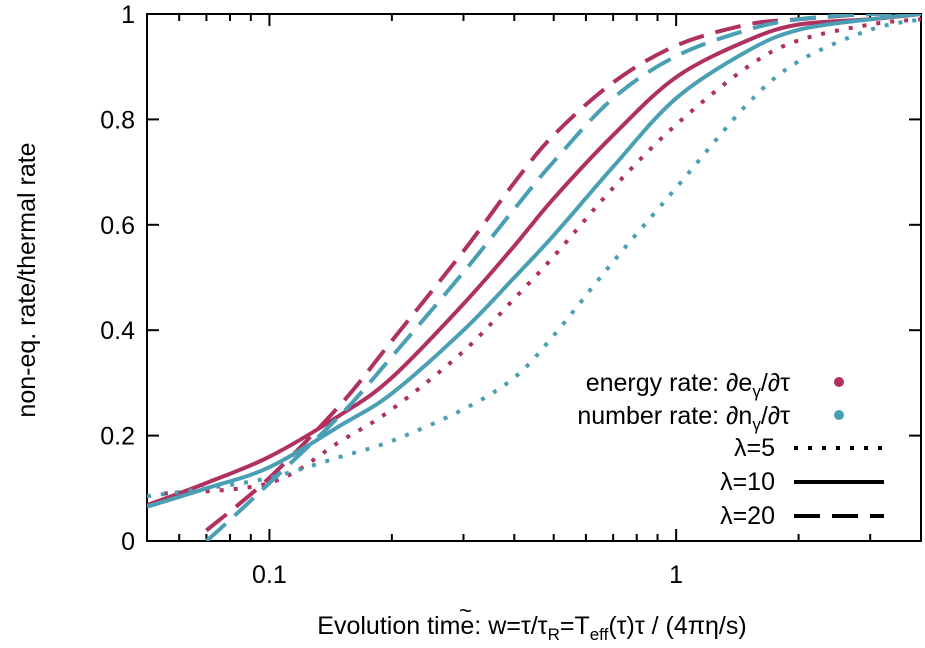  I want to click on legend-number-marker, so click(839, 415).